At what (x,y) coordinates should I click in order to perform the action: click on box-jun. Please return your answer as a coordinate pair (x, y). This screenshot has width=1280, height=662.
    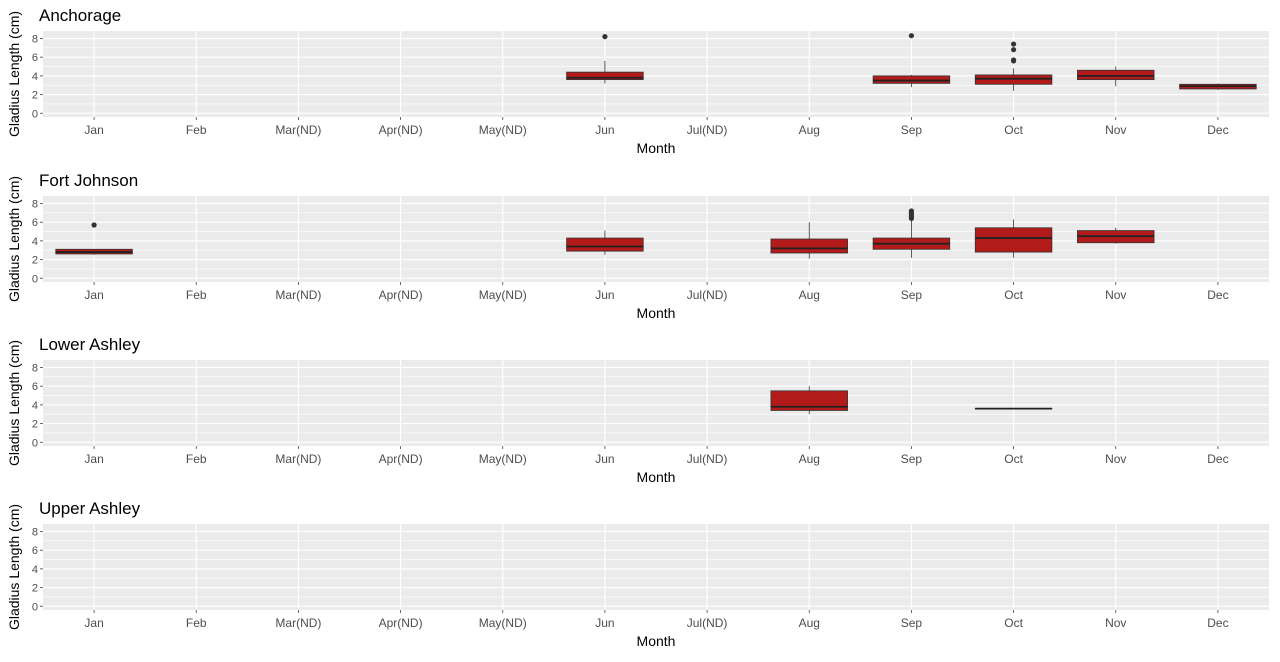
    Looking at the image, I should click on (605, 59).